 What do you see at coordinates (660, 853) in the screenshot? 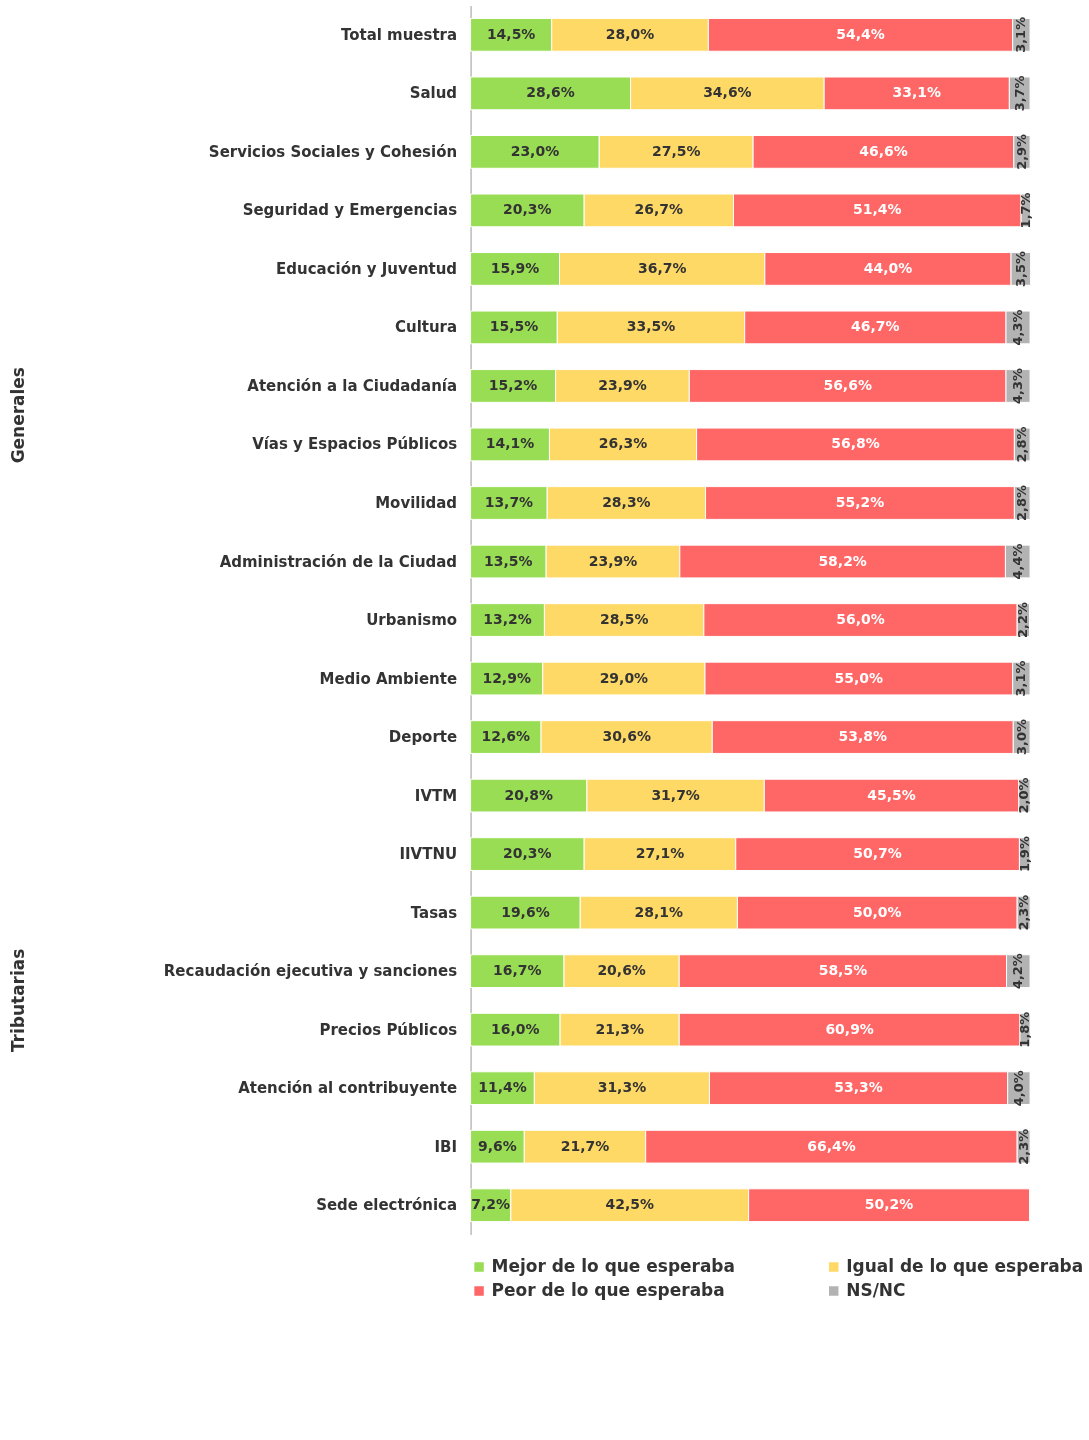
I see `data-label: 27,1%` at bounding box center [660, 853].